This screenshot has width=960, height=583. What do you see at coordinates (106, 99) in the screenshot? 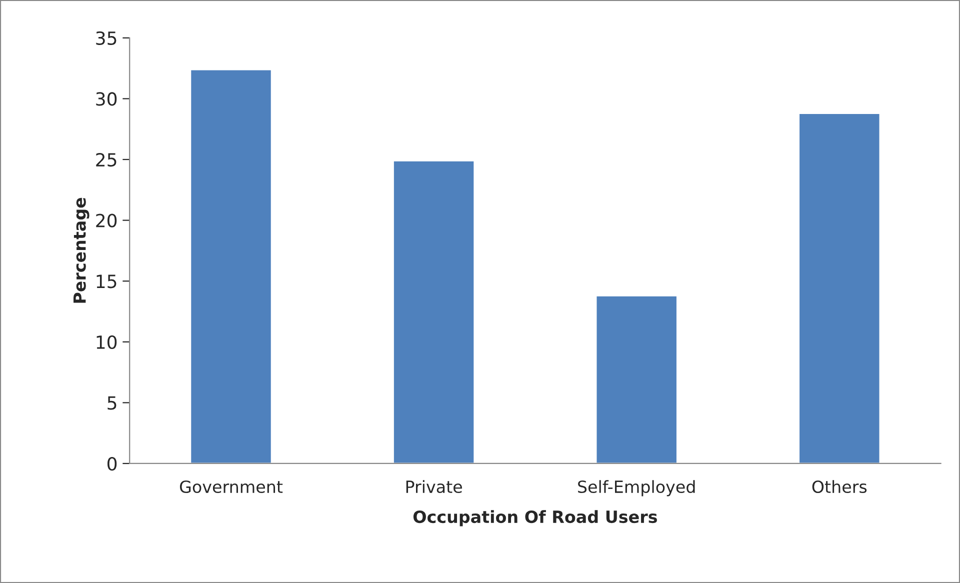
I see `y-tick-label: 30` at bounding box center [106, 99].